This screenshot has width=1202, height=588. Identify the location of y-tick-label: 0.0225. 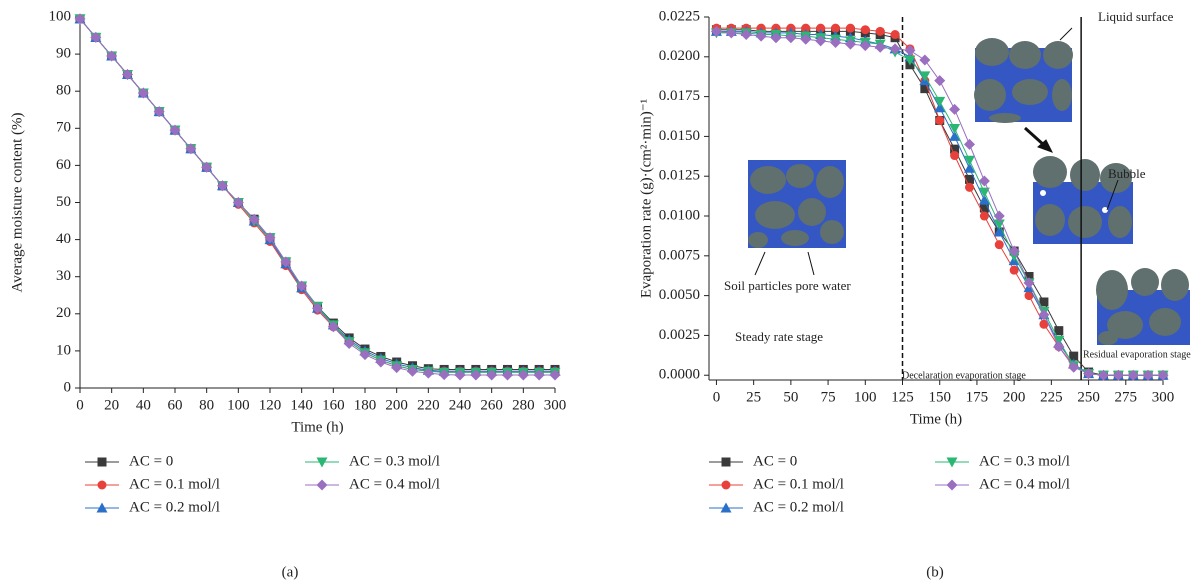
(679, 16).